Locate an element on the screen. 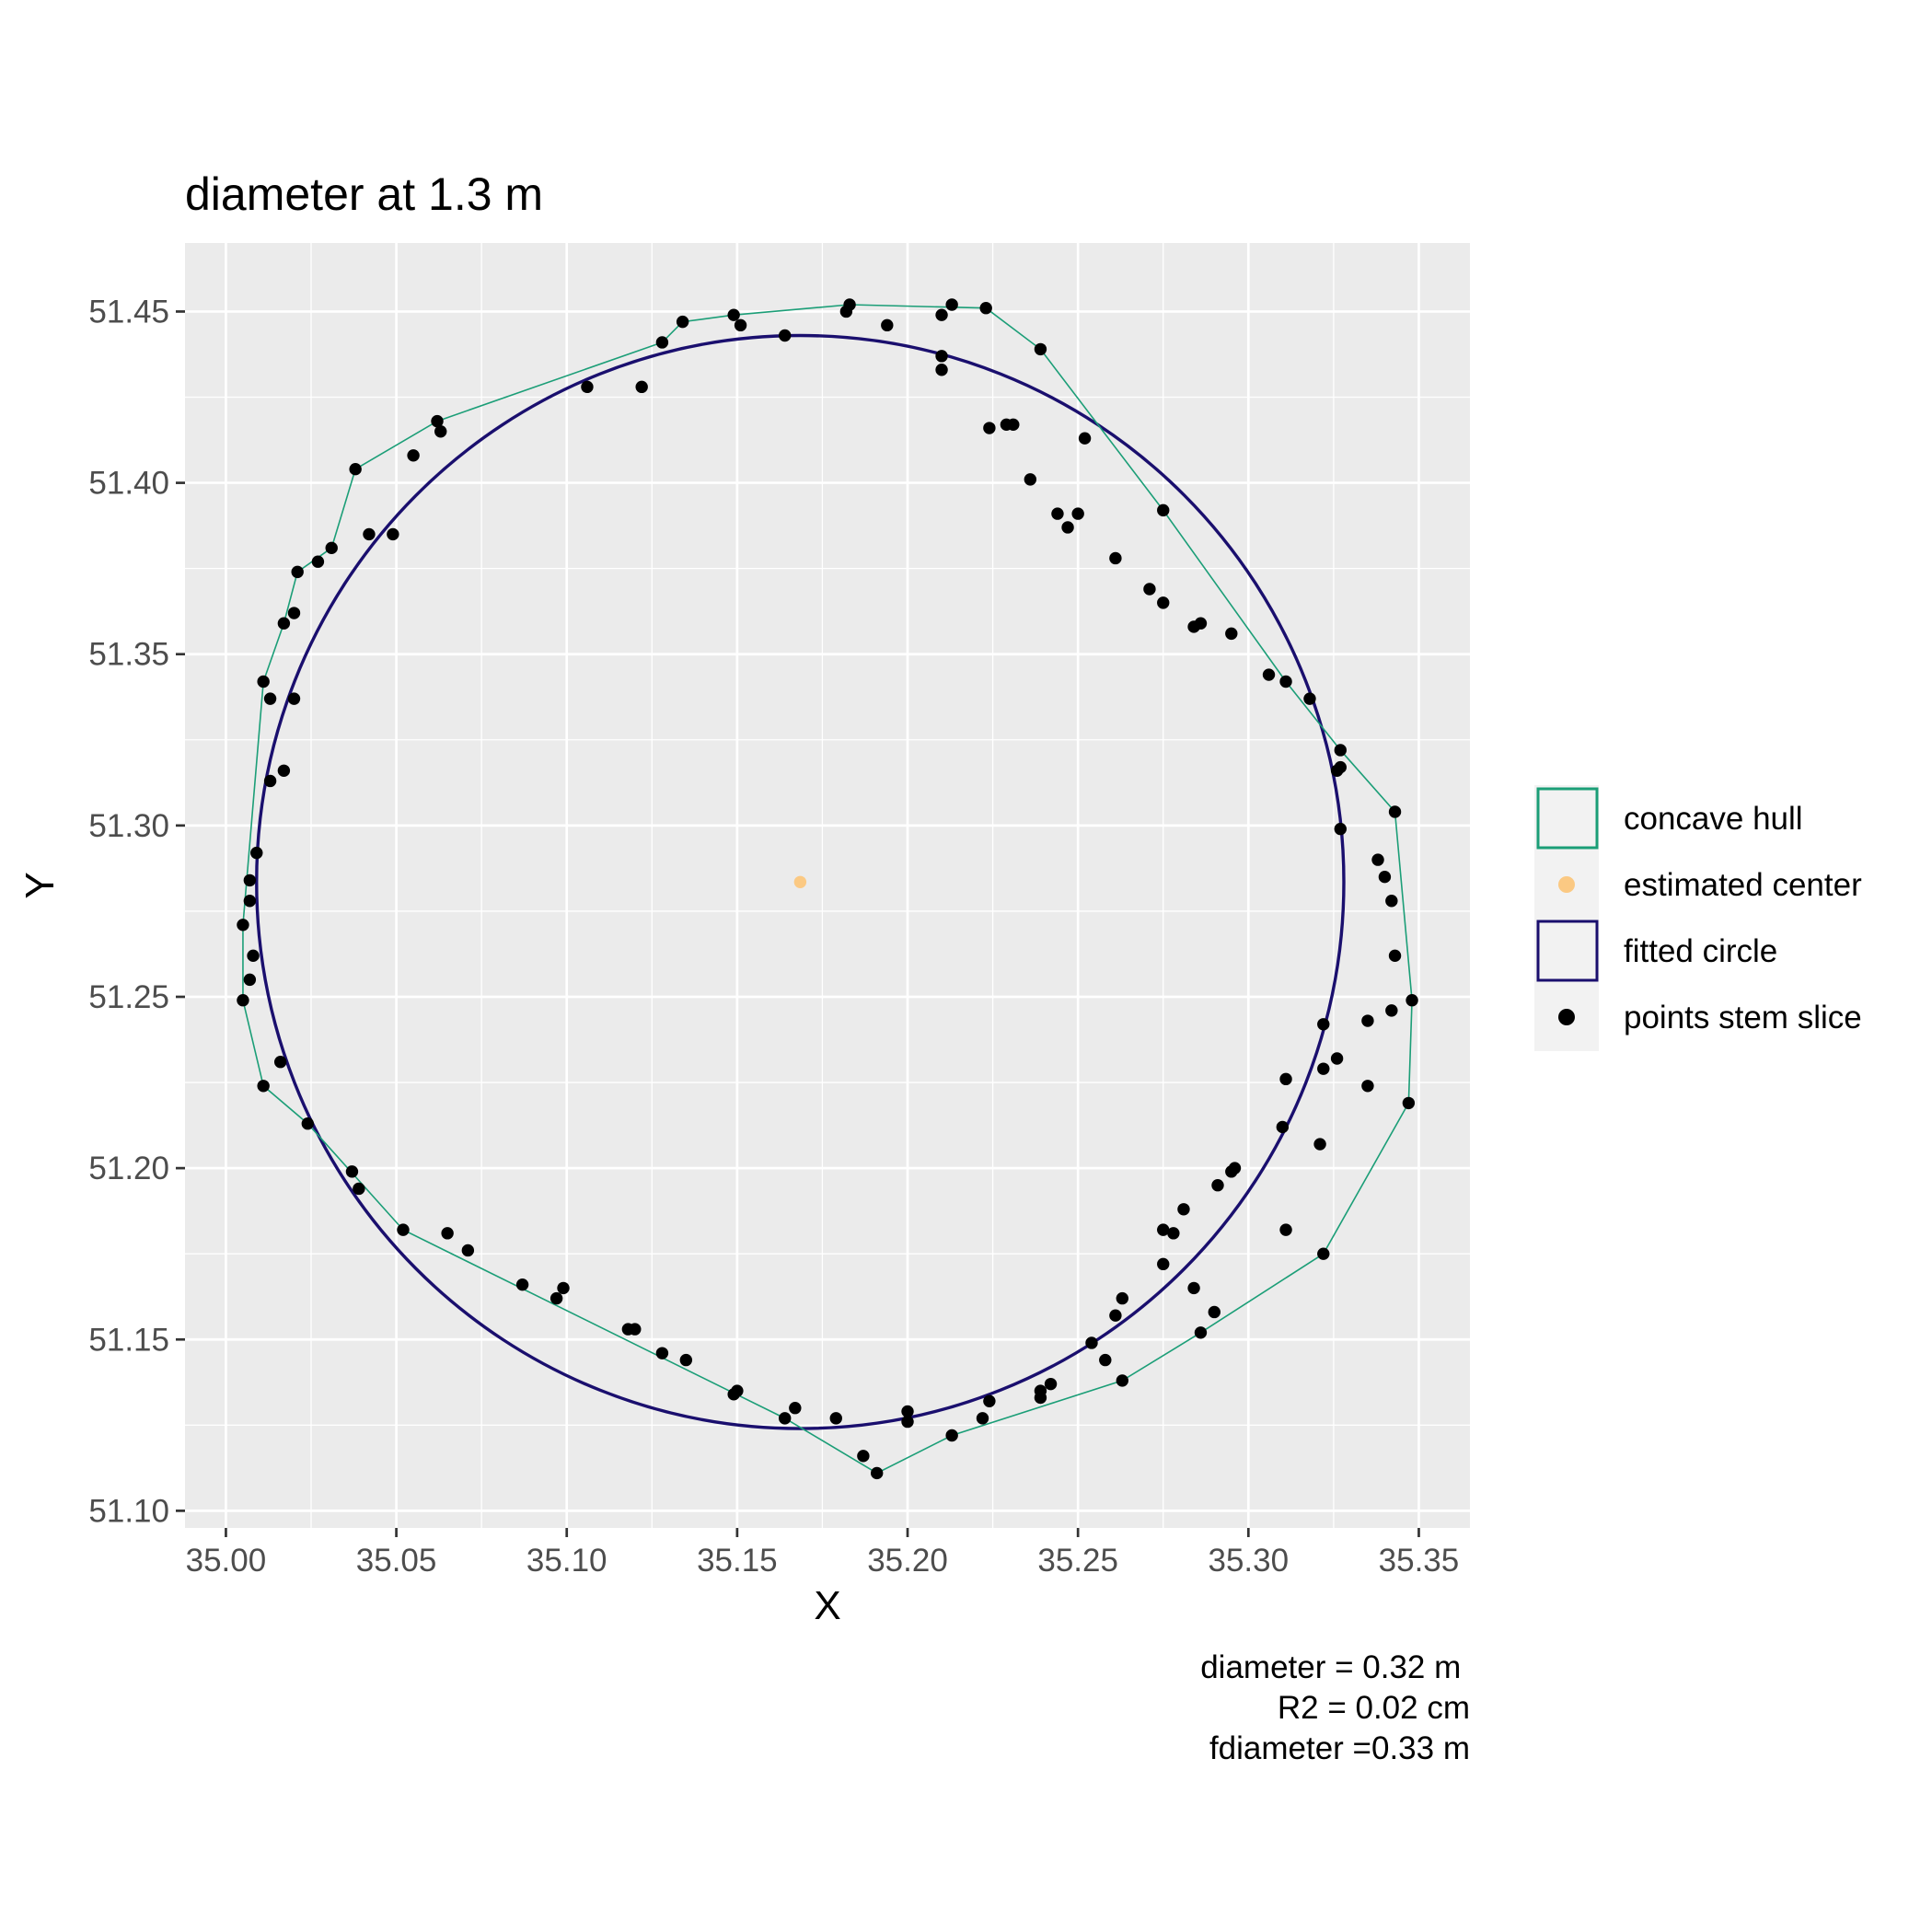 Image resolution: width=1932 pixels, height=1932 pixels. y-tick-label: 51.20 is located at coordinates (129, 1168).